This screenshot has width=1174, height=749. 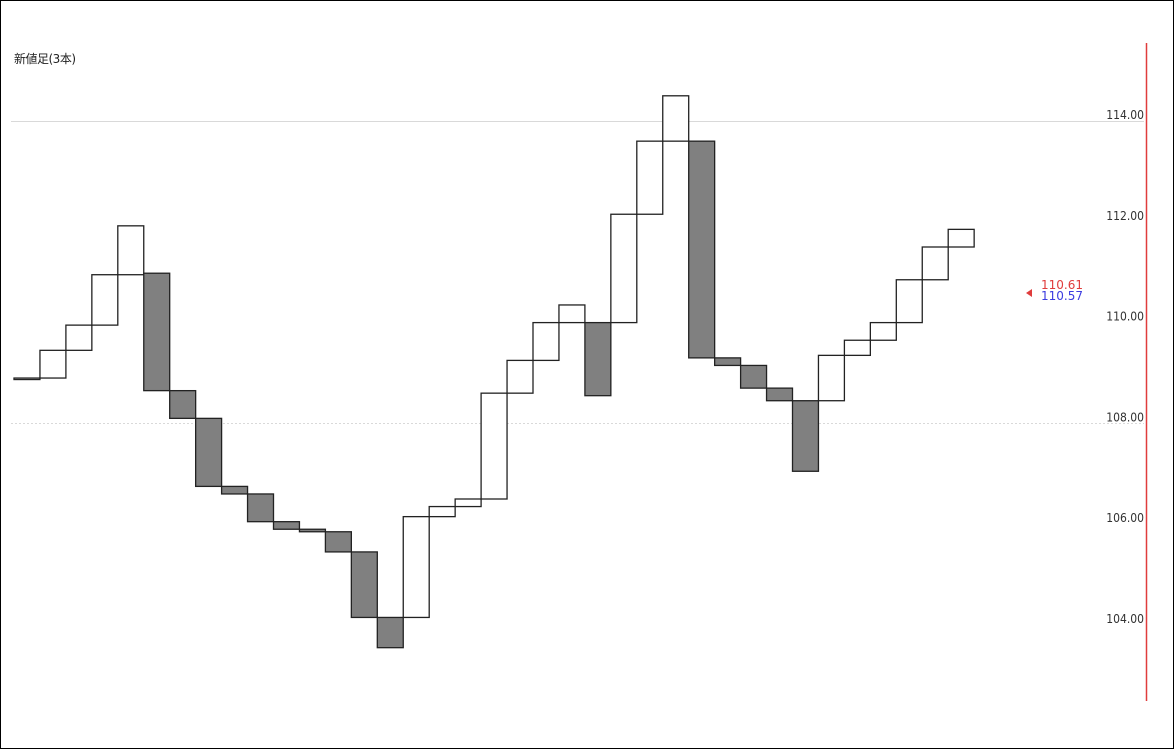 What do you see at coordinates (1125, 417) in the screenshot?
I see `y-tick-label-3: 108.00` at bounding box center [1125, 417].